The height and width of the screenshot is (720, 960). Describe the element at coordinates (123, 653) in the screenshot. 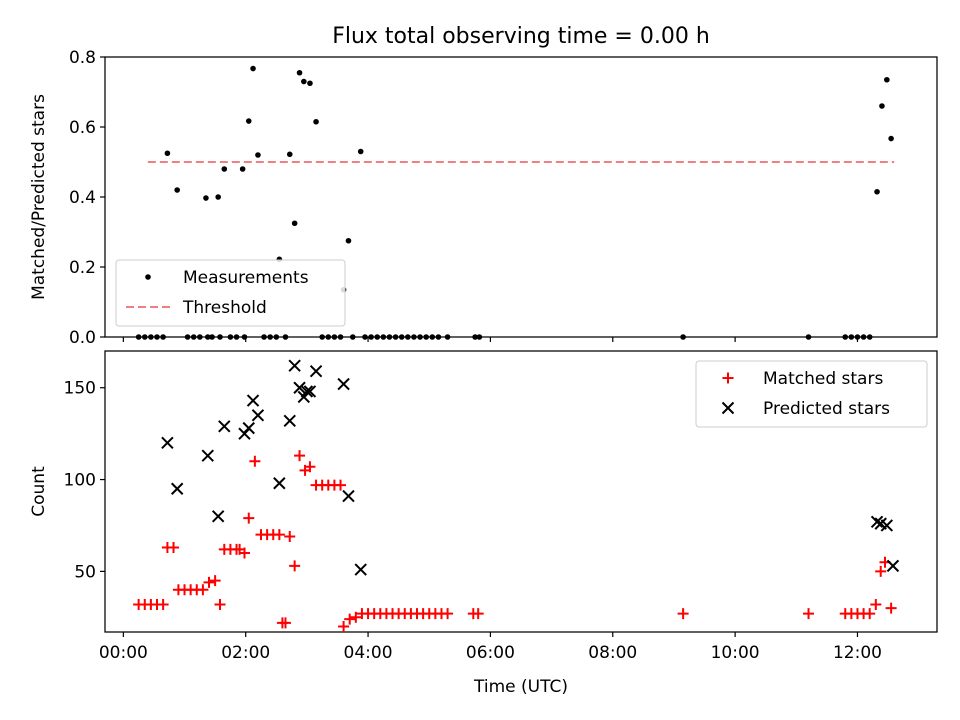

I see `x-tick-label: 00:00` at that location.